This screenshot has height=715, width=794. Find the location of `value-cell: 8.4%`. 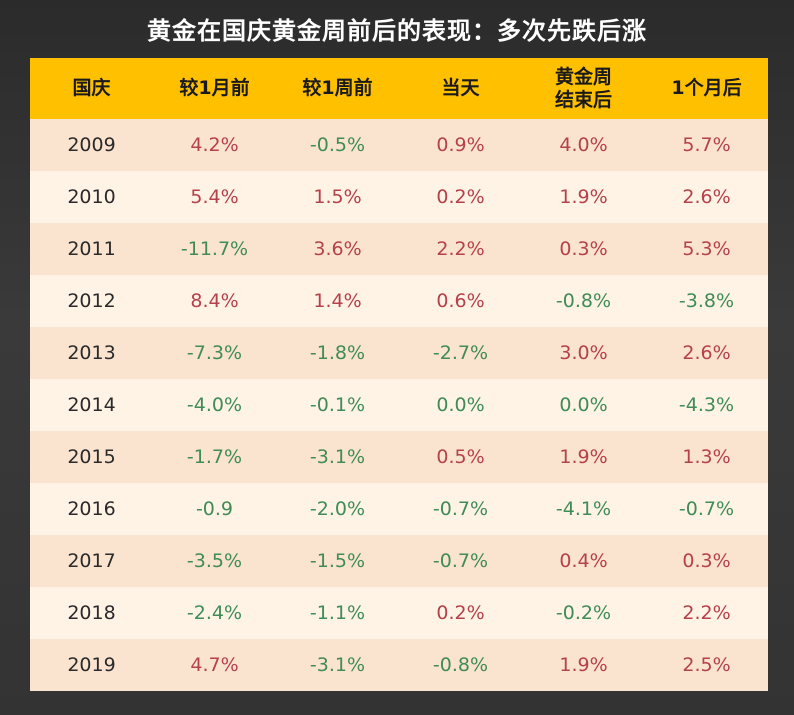

value-cell: 8.4% is located at coordinates (214, 301).